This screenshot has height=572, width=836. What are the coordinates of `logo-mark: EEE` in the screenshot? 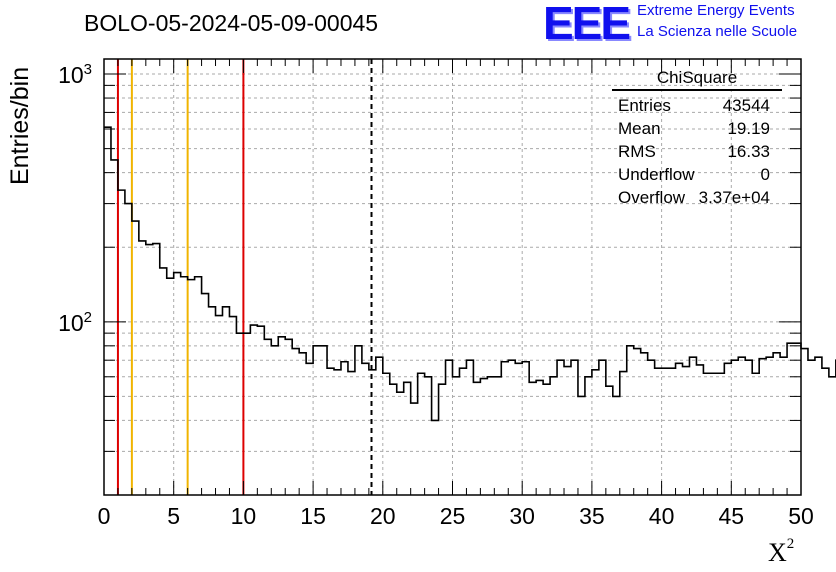 It's located at (587, 24).